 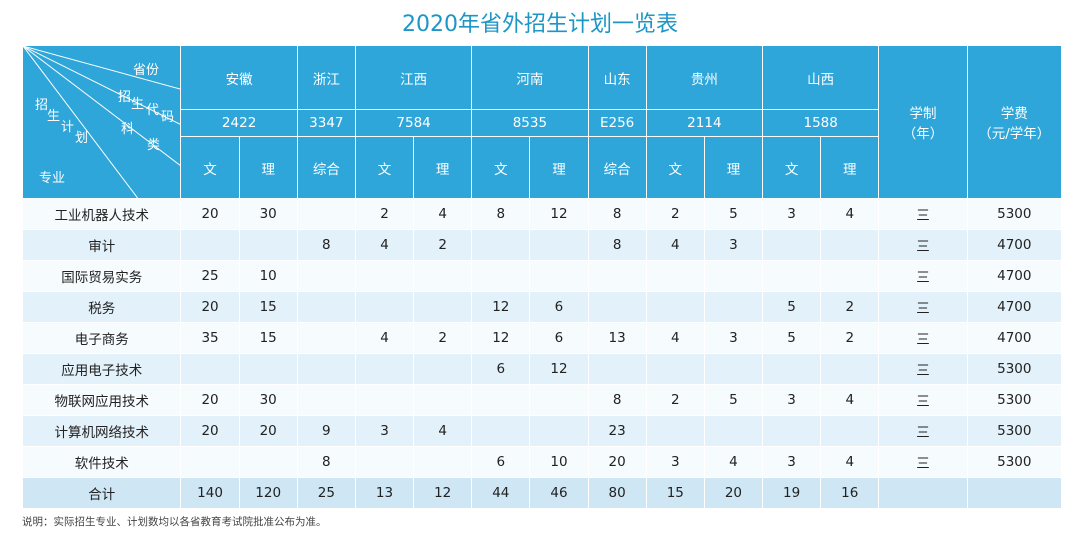 What do you see at coordinates (617, 123) in the screenshot?
I see `code-shandong: E256` at bounding box center [617, 123].